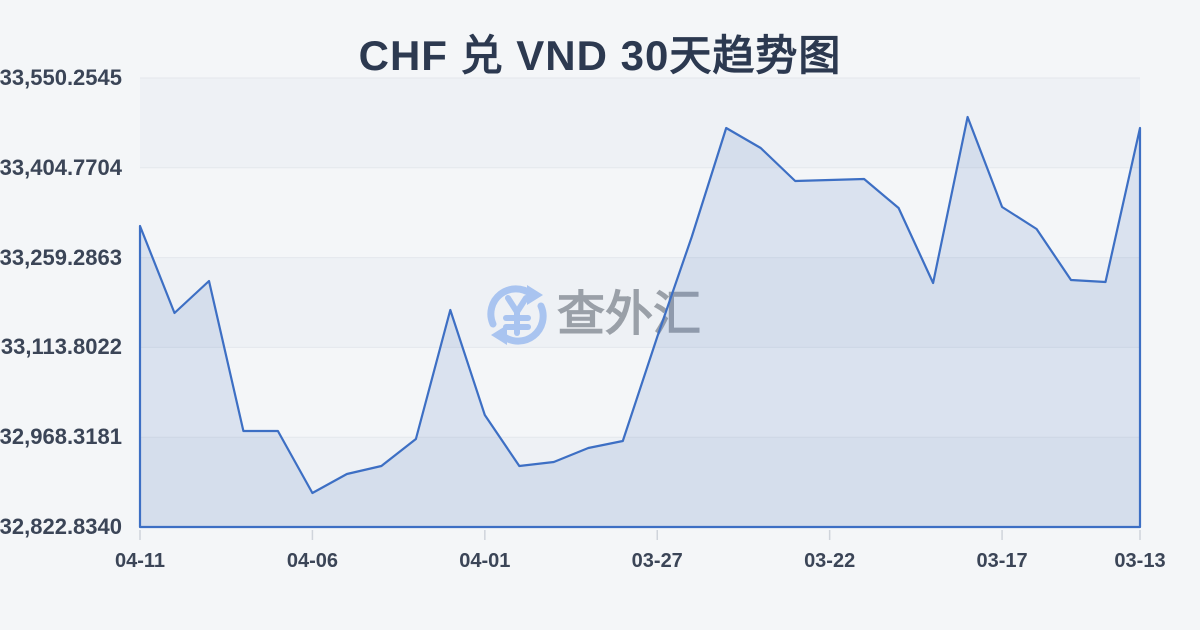 Image resolution: width=1200 pixels, height=630 pixels. I want to click on x-axis-label: 03-27, so click(657, 561).